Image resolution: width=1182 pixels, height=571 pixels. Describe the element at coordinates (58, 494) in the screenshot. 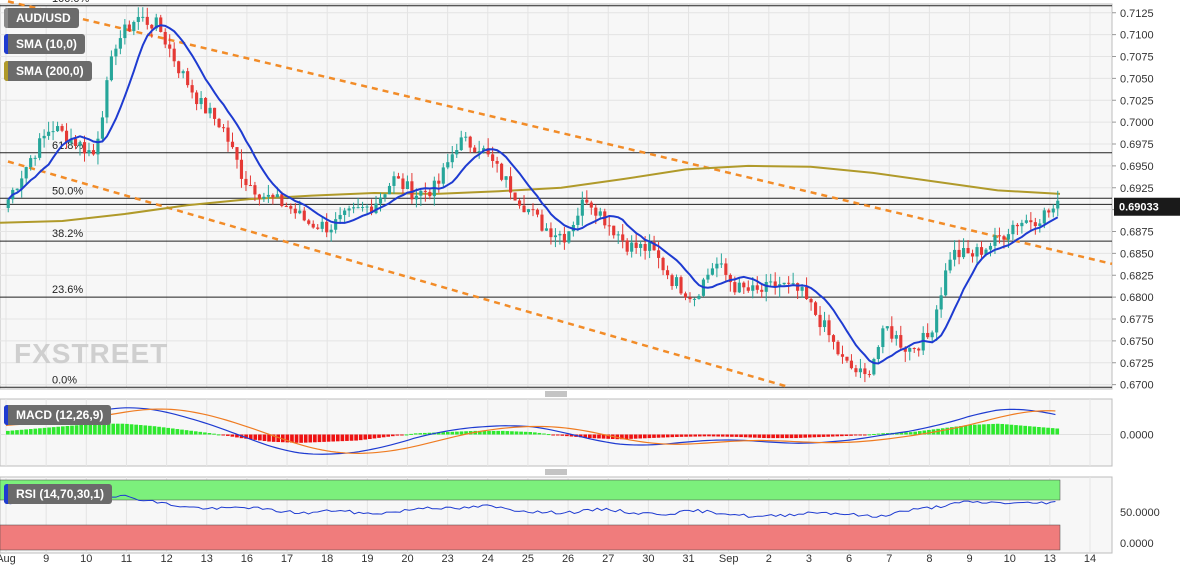

I see `rsi-legend: RSI (14,70,30,1)` at that location.